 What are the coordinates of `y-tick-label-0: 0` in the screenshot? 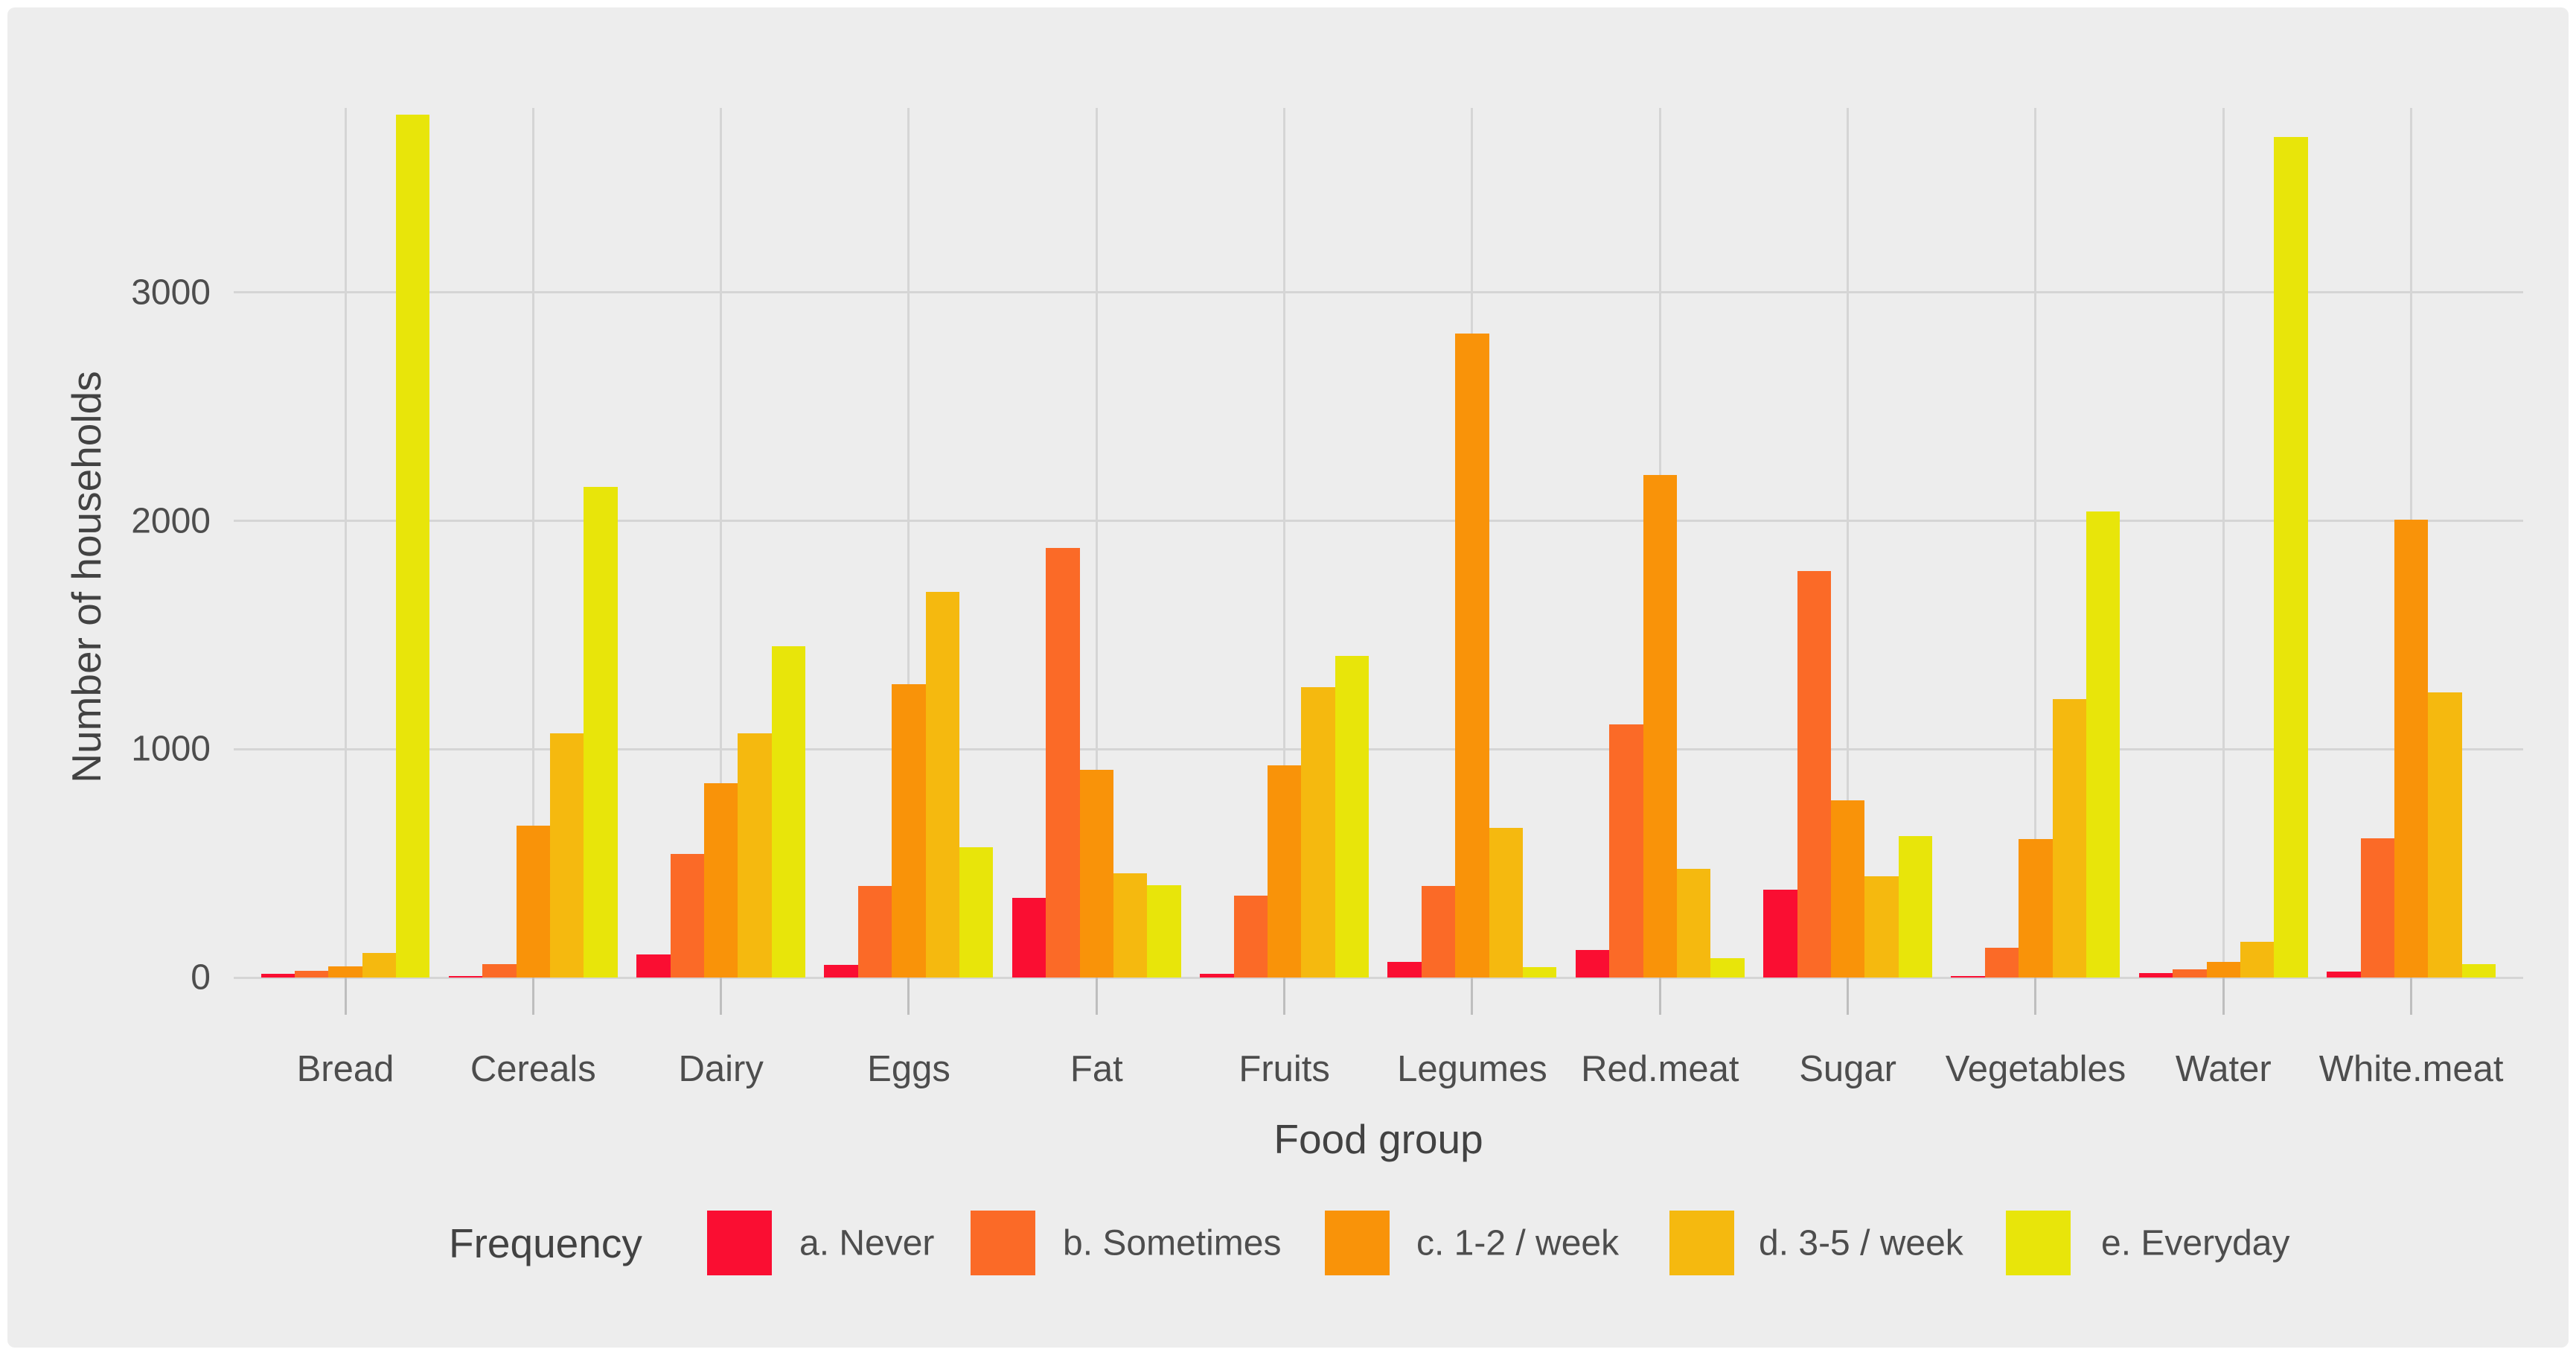 It's located at (201, 977).